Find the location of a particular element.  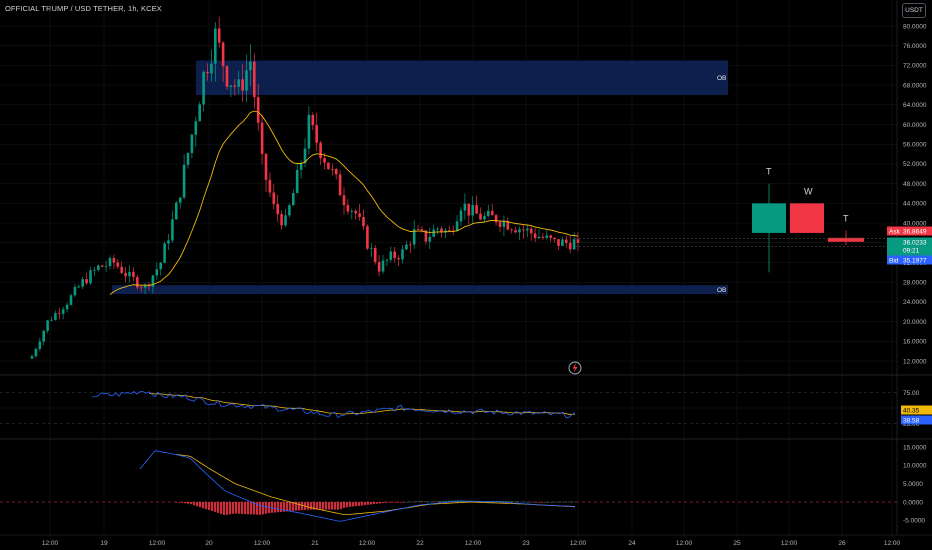

projection-label: W is located at coordinates (808, 191).